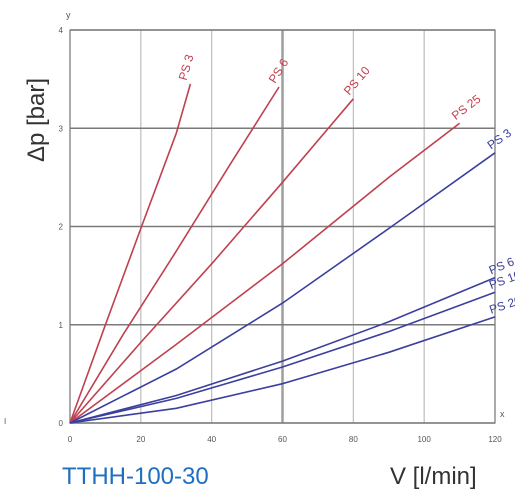 The width and height of the screenshot is (515, 493). I want to click on y-tick-label: 1, so click(61, 325).